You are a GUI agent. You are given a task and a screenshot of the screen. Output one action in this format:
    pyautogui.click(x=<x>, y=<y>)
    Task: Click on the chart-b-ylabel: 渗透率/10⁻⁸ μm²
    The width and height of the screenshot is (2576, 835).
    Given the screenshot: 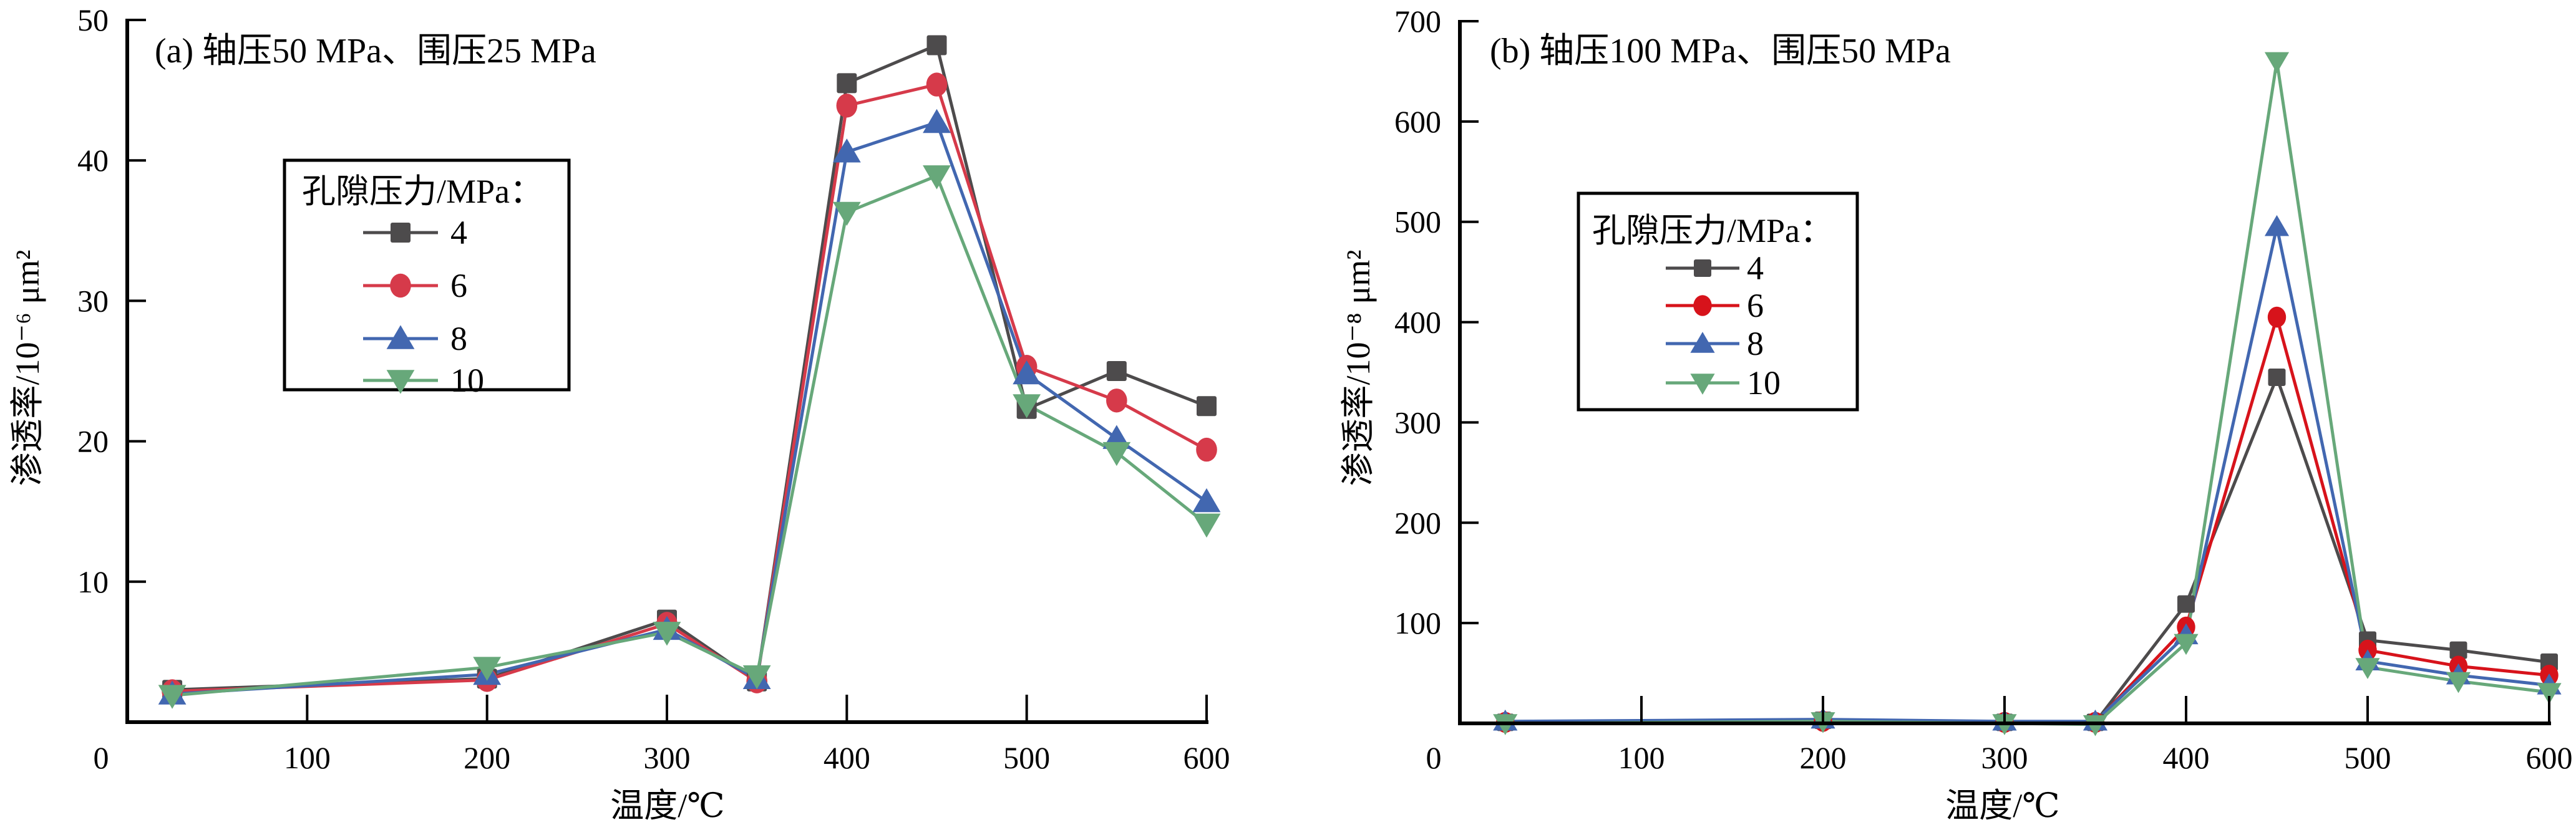 What is the action you would take?
    pyautogui.click(x=1358, y=368)
    